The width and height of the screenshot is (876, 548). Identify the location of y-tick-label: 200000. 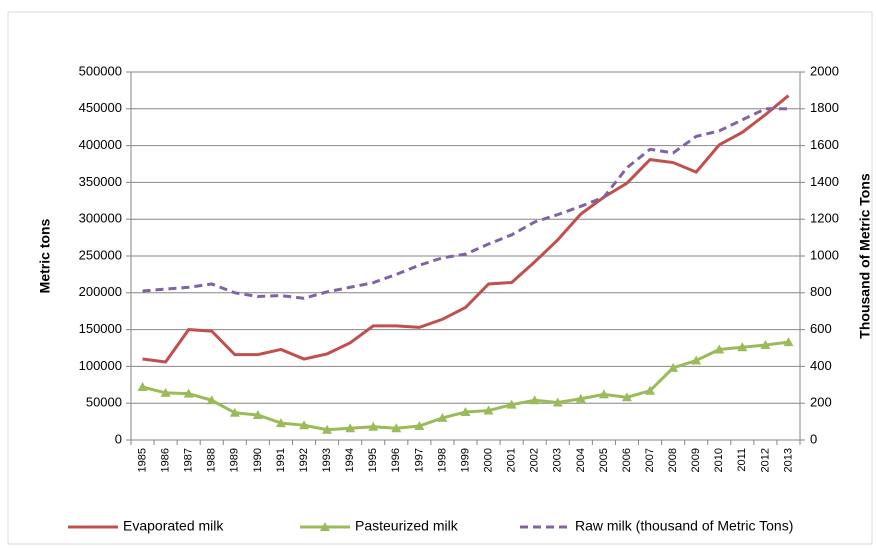
(100, 291).